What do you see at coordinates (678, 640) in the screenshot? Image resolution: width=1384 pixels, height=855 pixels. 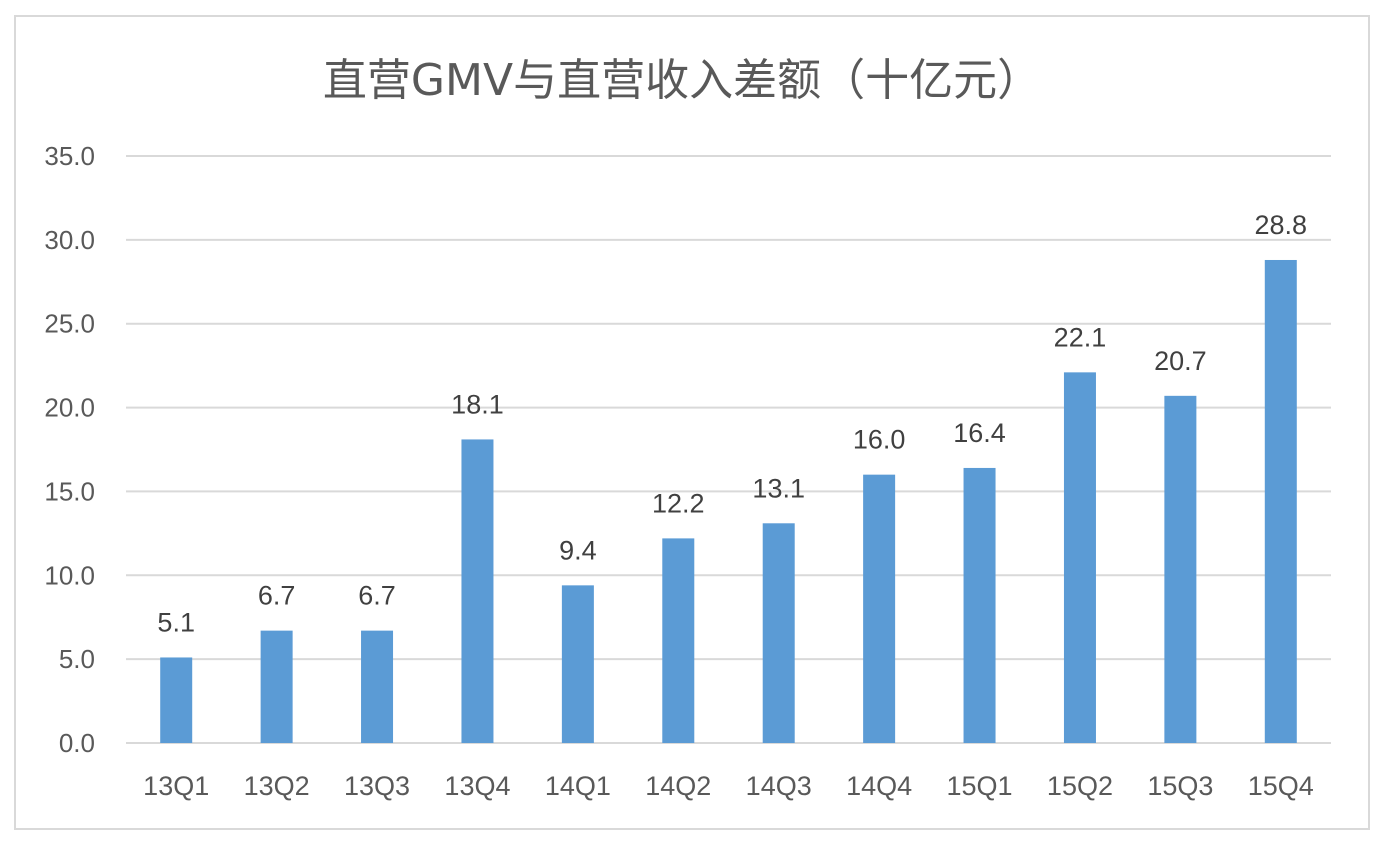 I see `bar-14Q2` at bounding box center [678, 640].